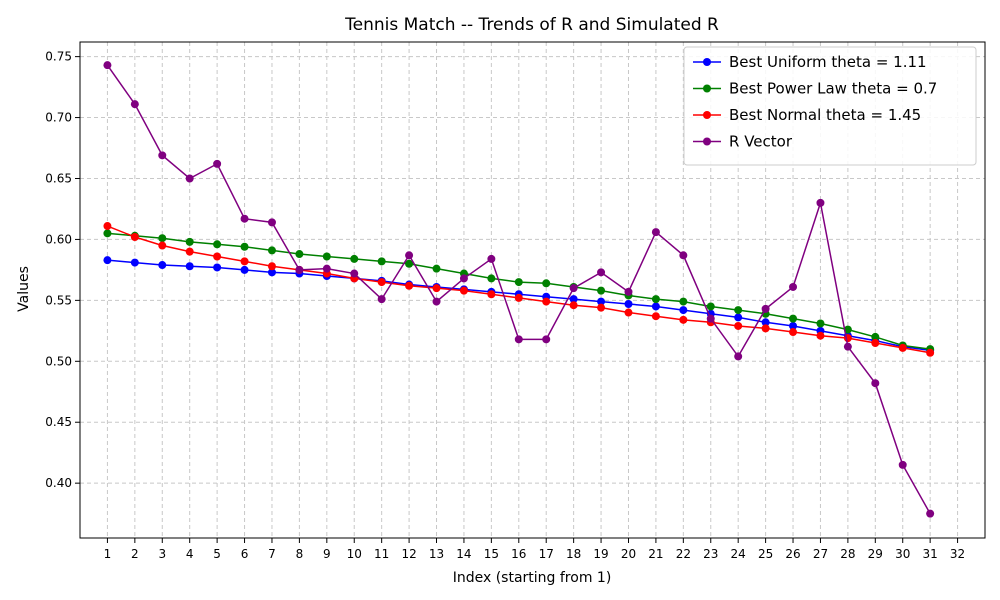  I want to click on y-tick-label: 0.70, so click(58, 118).